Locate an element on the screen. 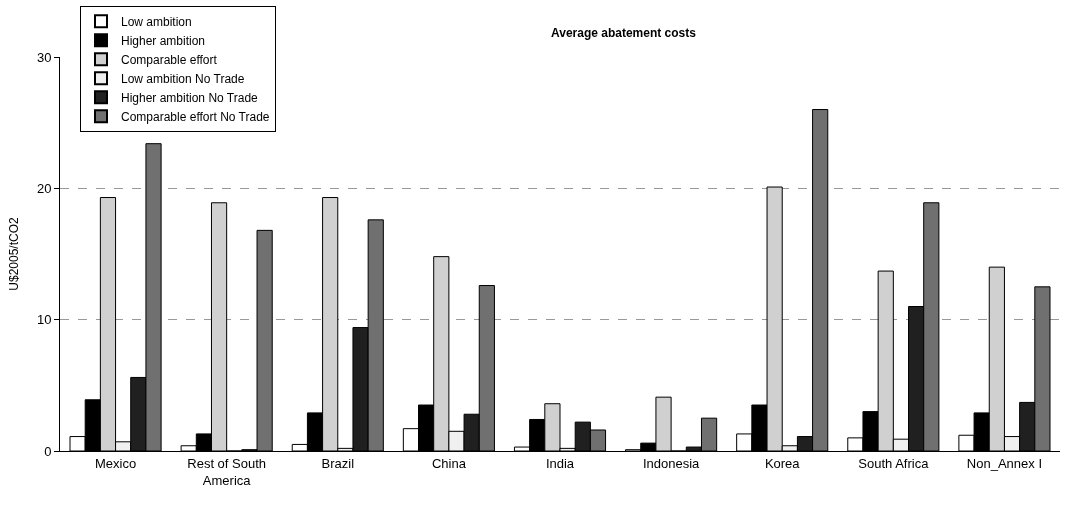 The width and height of the screenshot is (1075, 511). x-tick-label: Non_Annex I is located at coordinates (1004, 463).